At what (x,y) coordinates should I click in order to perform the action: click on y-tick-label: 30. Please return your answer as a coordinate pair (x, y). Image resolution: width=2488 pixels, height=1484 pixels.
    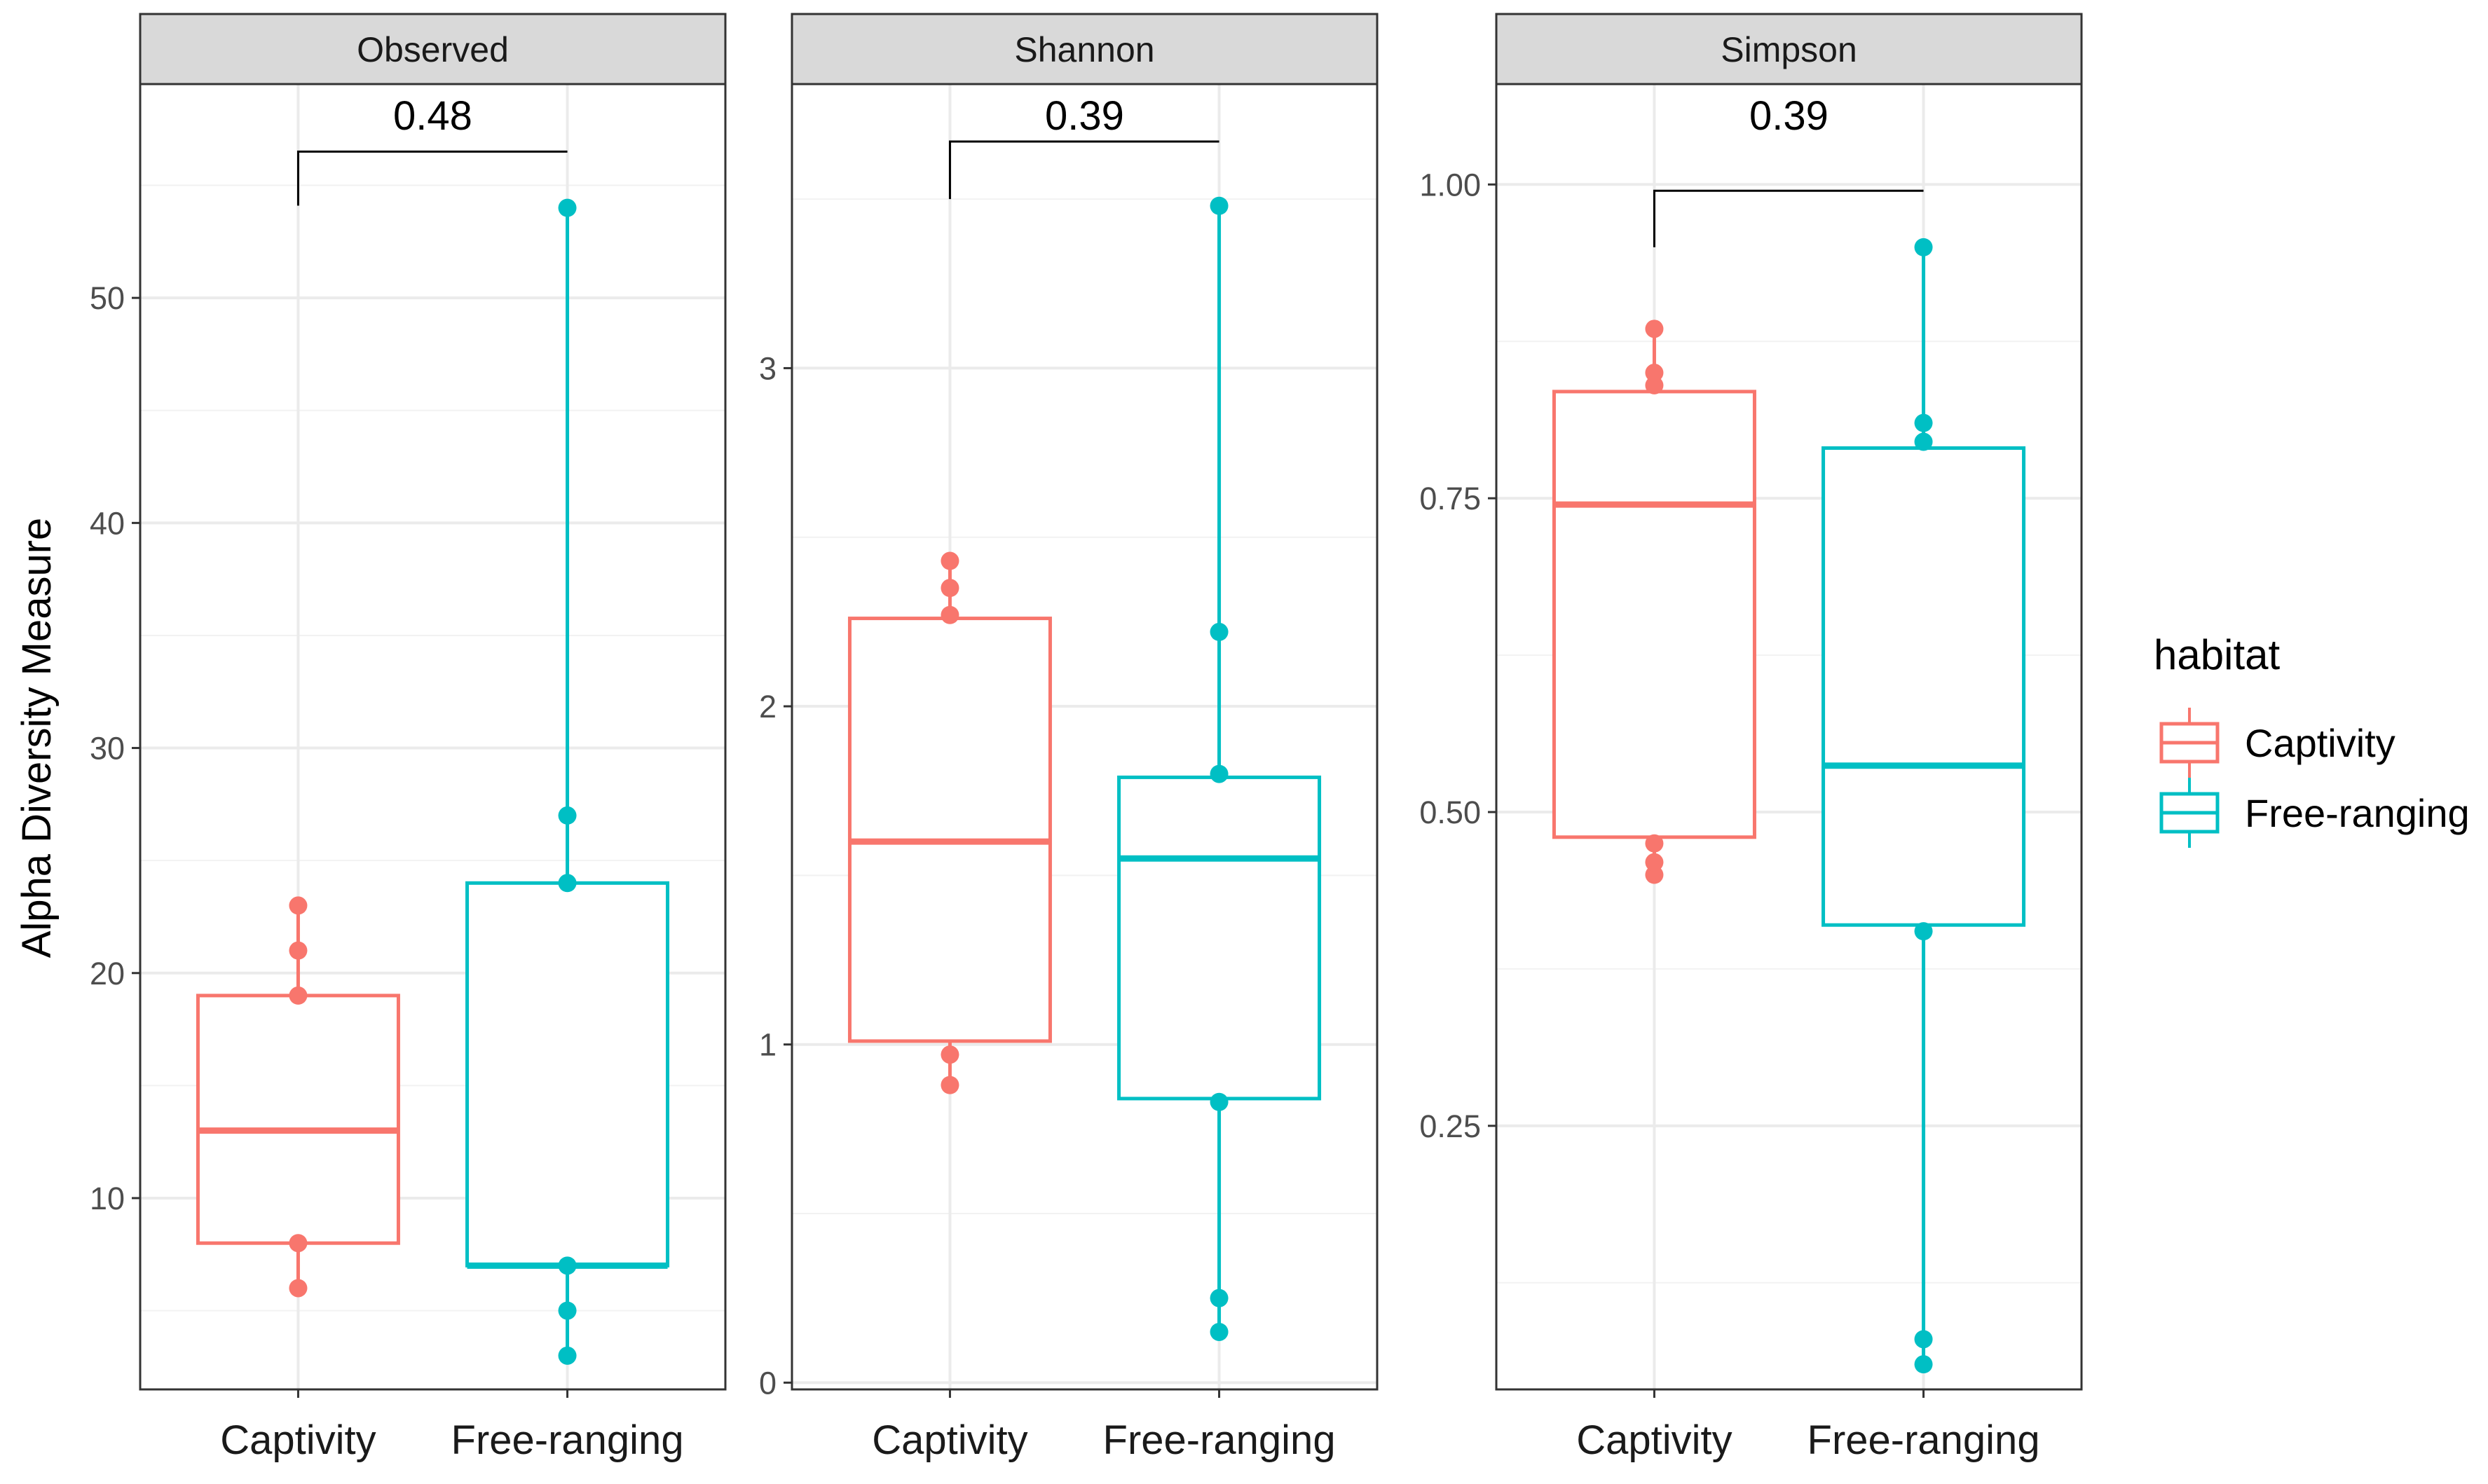
    Looking at the image, I should click on (107, 749).